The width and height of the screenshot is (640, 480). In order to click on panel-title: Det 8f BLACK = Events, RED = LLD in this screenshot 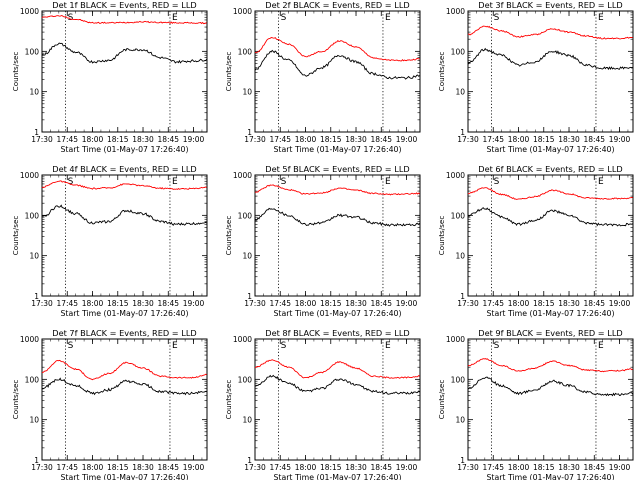, I will do `click(337, 333)`.